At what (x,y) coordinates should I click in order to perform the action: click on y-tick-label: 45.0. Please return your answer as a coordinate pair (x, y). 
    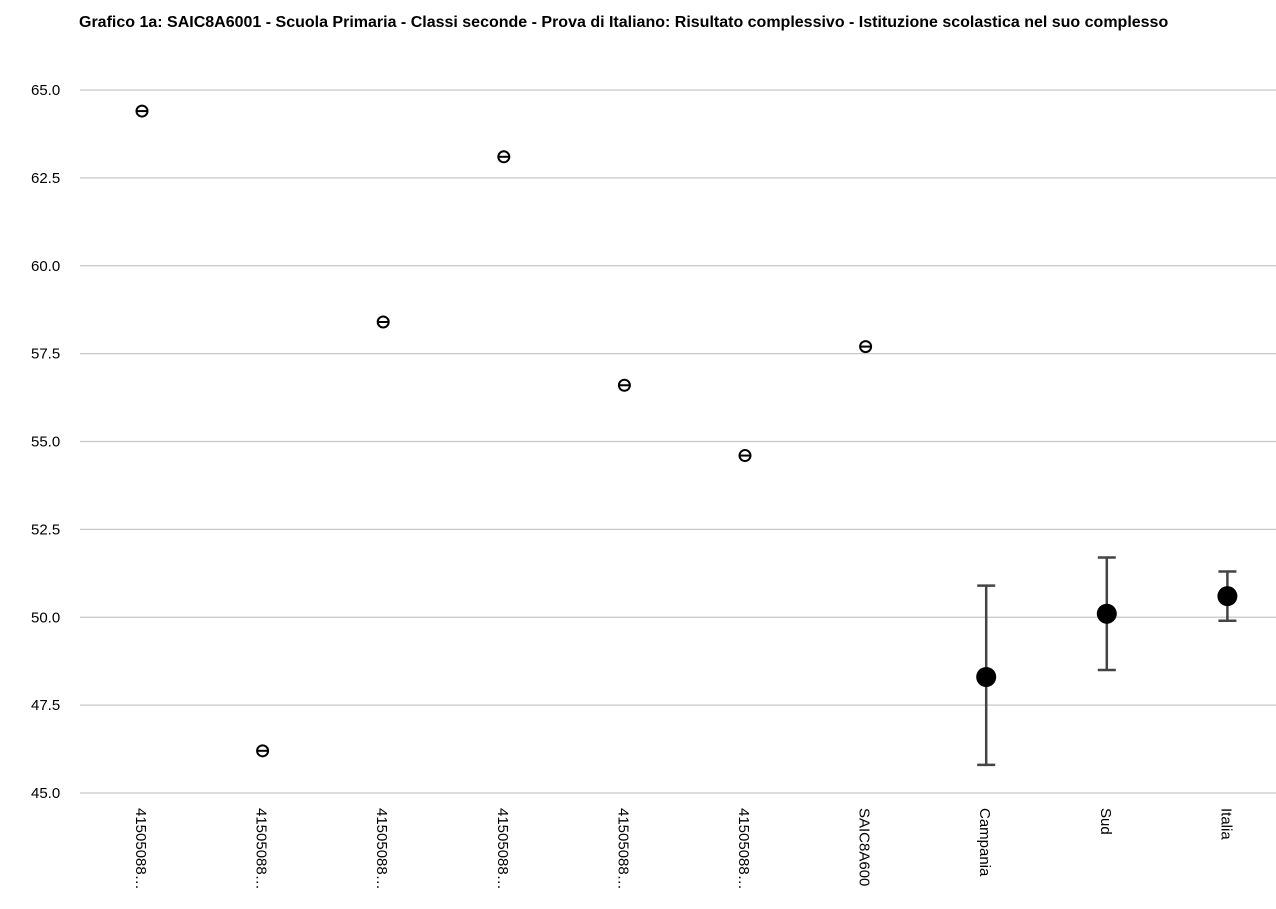
    Looking at the image, I should click on (45, 793).